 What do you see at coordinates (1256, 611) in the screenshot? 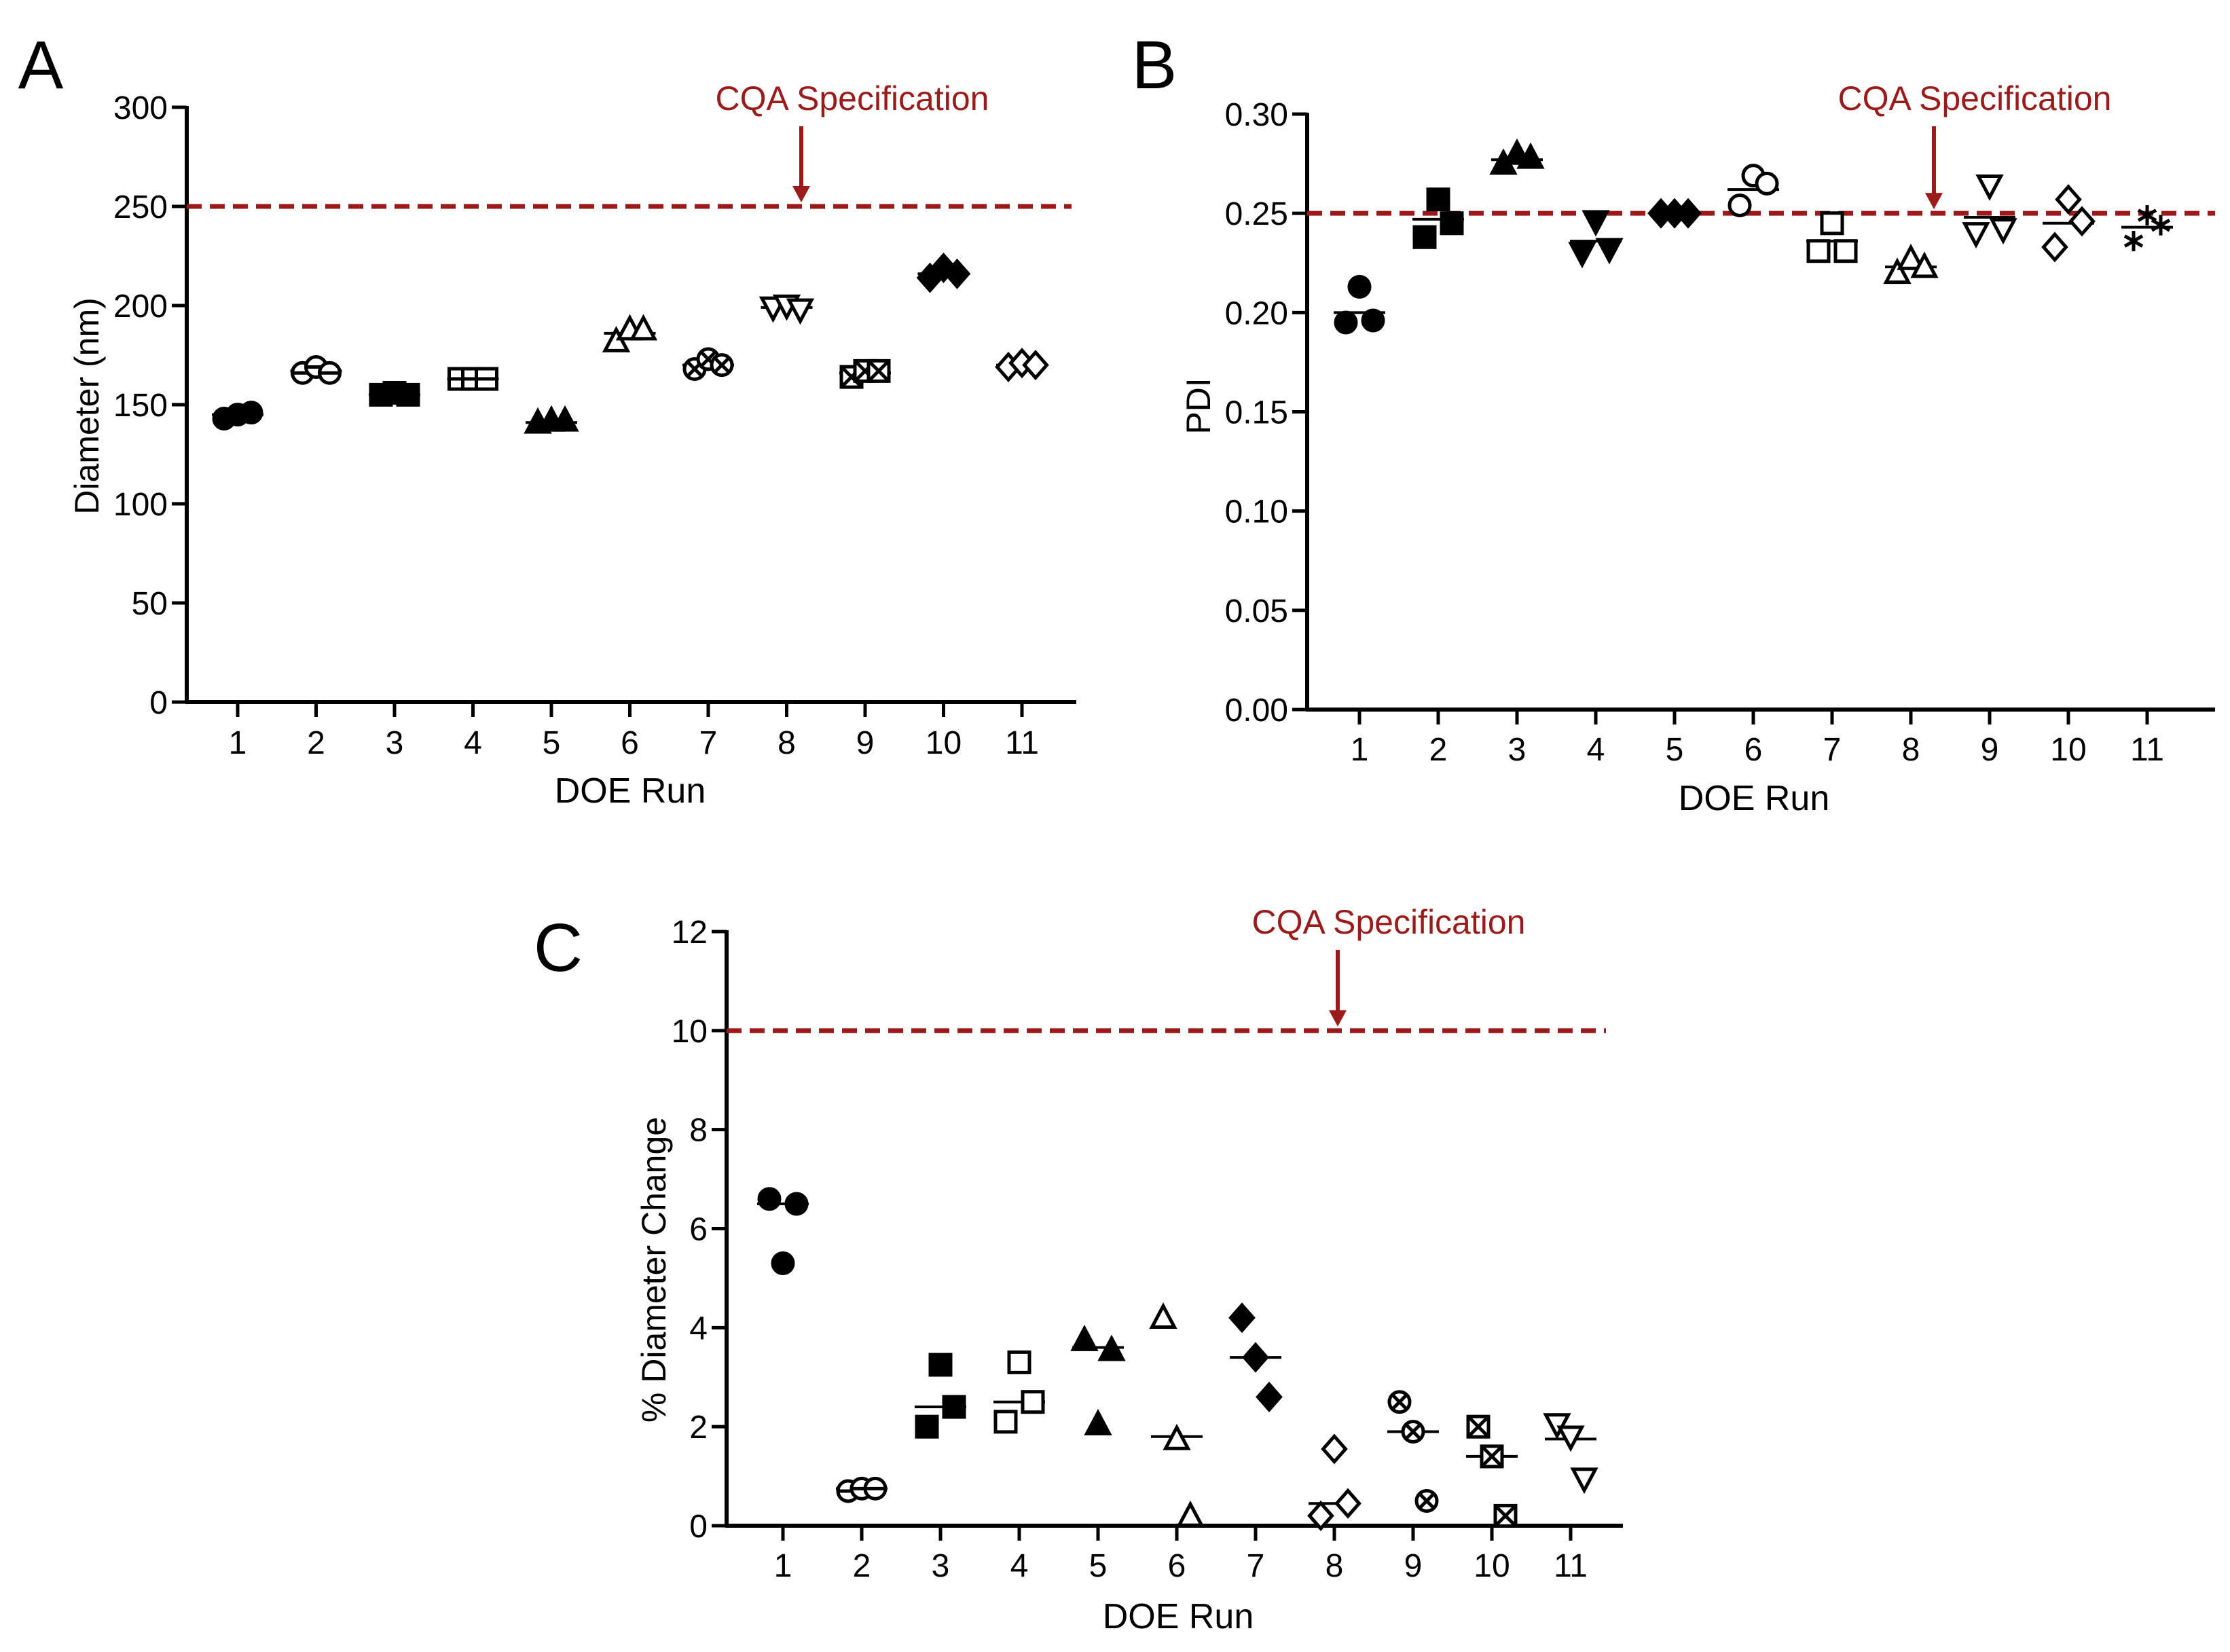
I see `y-tick-label: 0.05` at bounding box center [1256, 611].